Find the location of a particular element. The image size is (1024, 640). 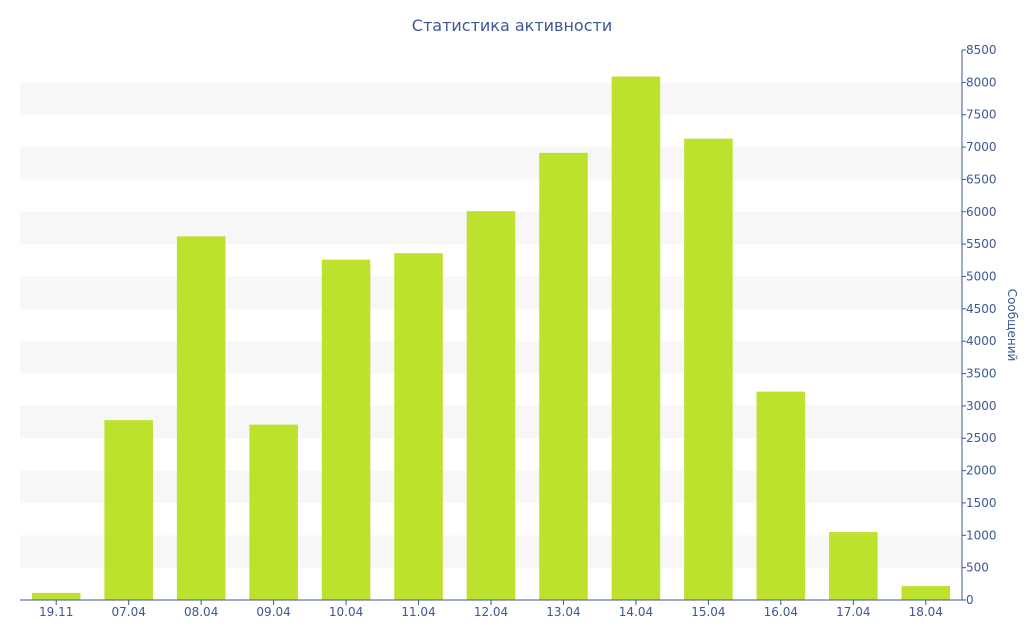

y-tick-label: 7000 is located at coordinates (981, 147).